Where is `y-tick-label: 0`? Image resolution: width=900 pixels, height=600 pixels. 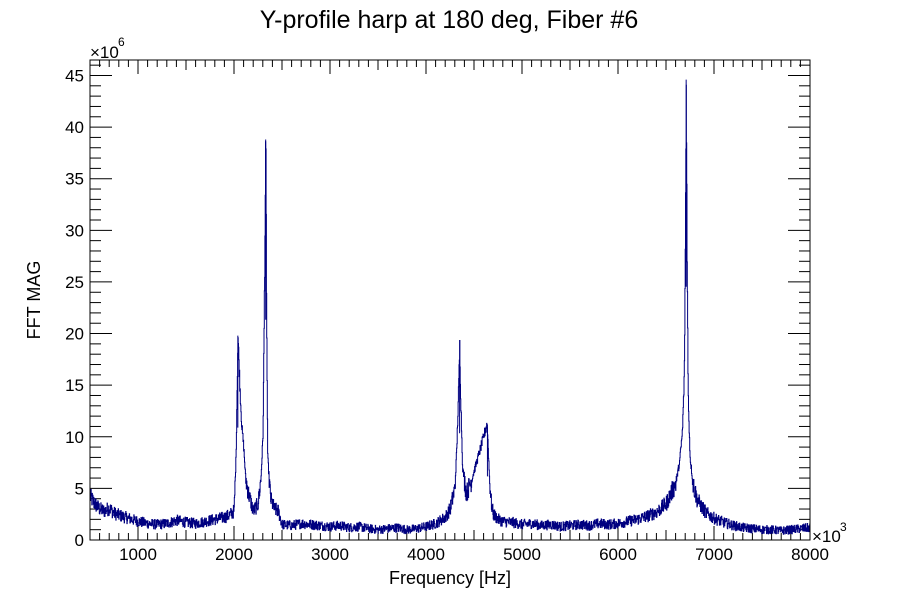
y-tick-label: 0 is located at coordinates (79, 540).